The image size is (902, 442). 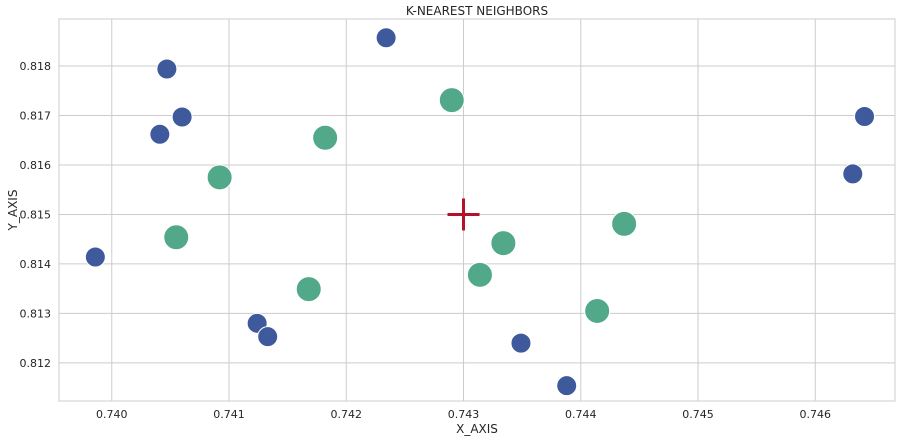 What do you see at coordinates (36, 115) in the screenshot?
I see `y-tick-label: 0.817` at bounding box center [36, 115].